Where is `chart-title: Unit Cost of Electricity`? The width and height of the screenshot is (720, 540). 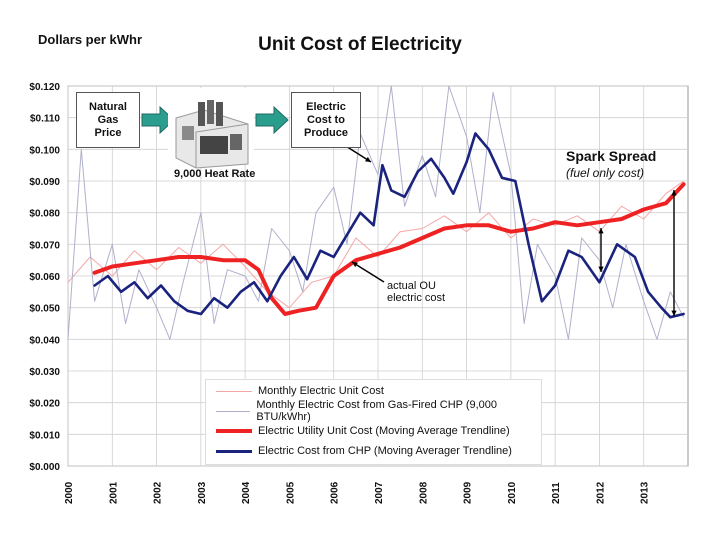 chart-title: Unit Cost of Electricity is located at coordinates (360, 44).